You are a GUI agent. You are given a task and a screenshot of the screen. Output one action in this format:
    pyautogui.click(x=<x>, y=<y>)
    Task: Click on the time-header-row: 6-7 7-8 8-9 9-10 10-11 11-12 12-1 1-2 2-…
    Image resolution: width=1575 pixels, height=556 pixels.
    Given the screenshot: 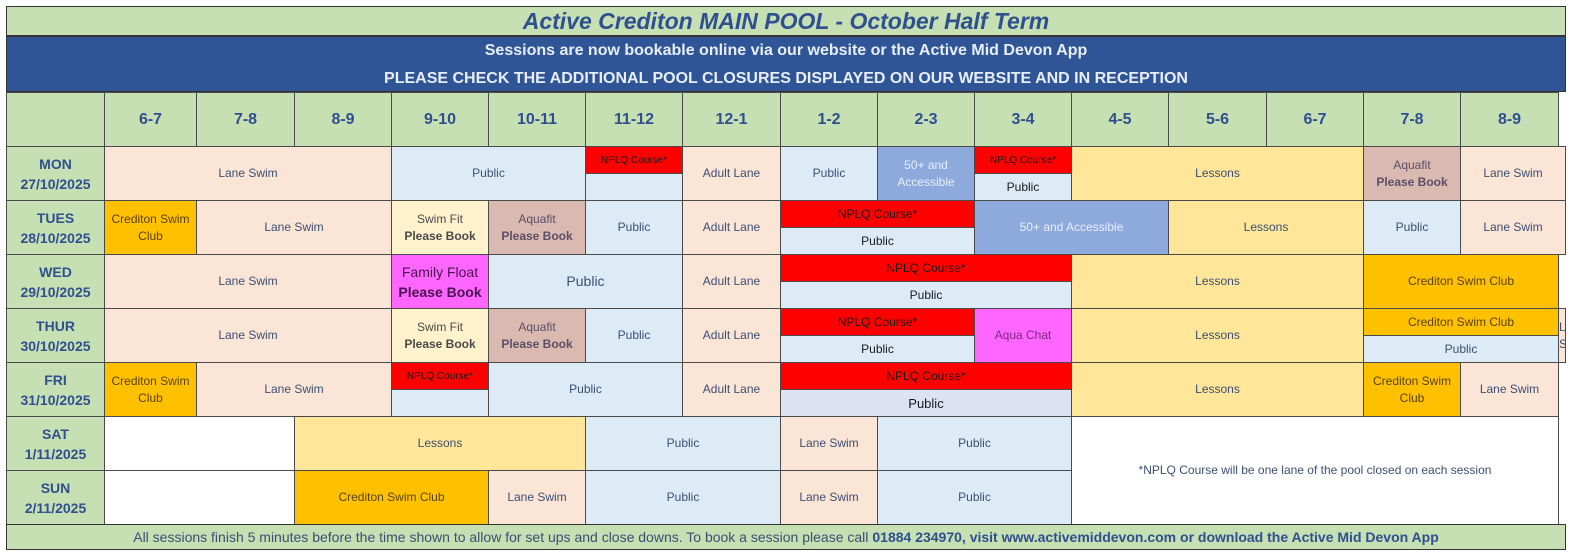 What is the action you would take?
    pyautogui.click(x=786, y=119)
    